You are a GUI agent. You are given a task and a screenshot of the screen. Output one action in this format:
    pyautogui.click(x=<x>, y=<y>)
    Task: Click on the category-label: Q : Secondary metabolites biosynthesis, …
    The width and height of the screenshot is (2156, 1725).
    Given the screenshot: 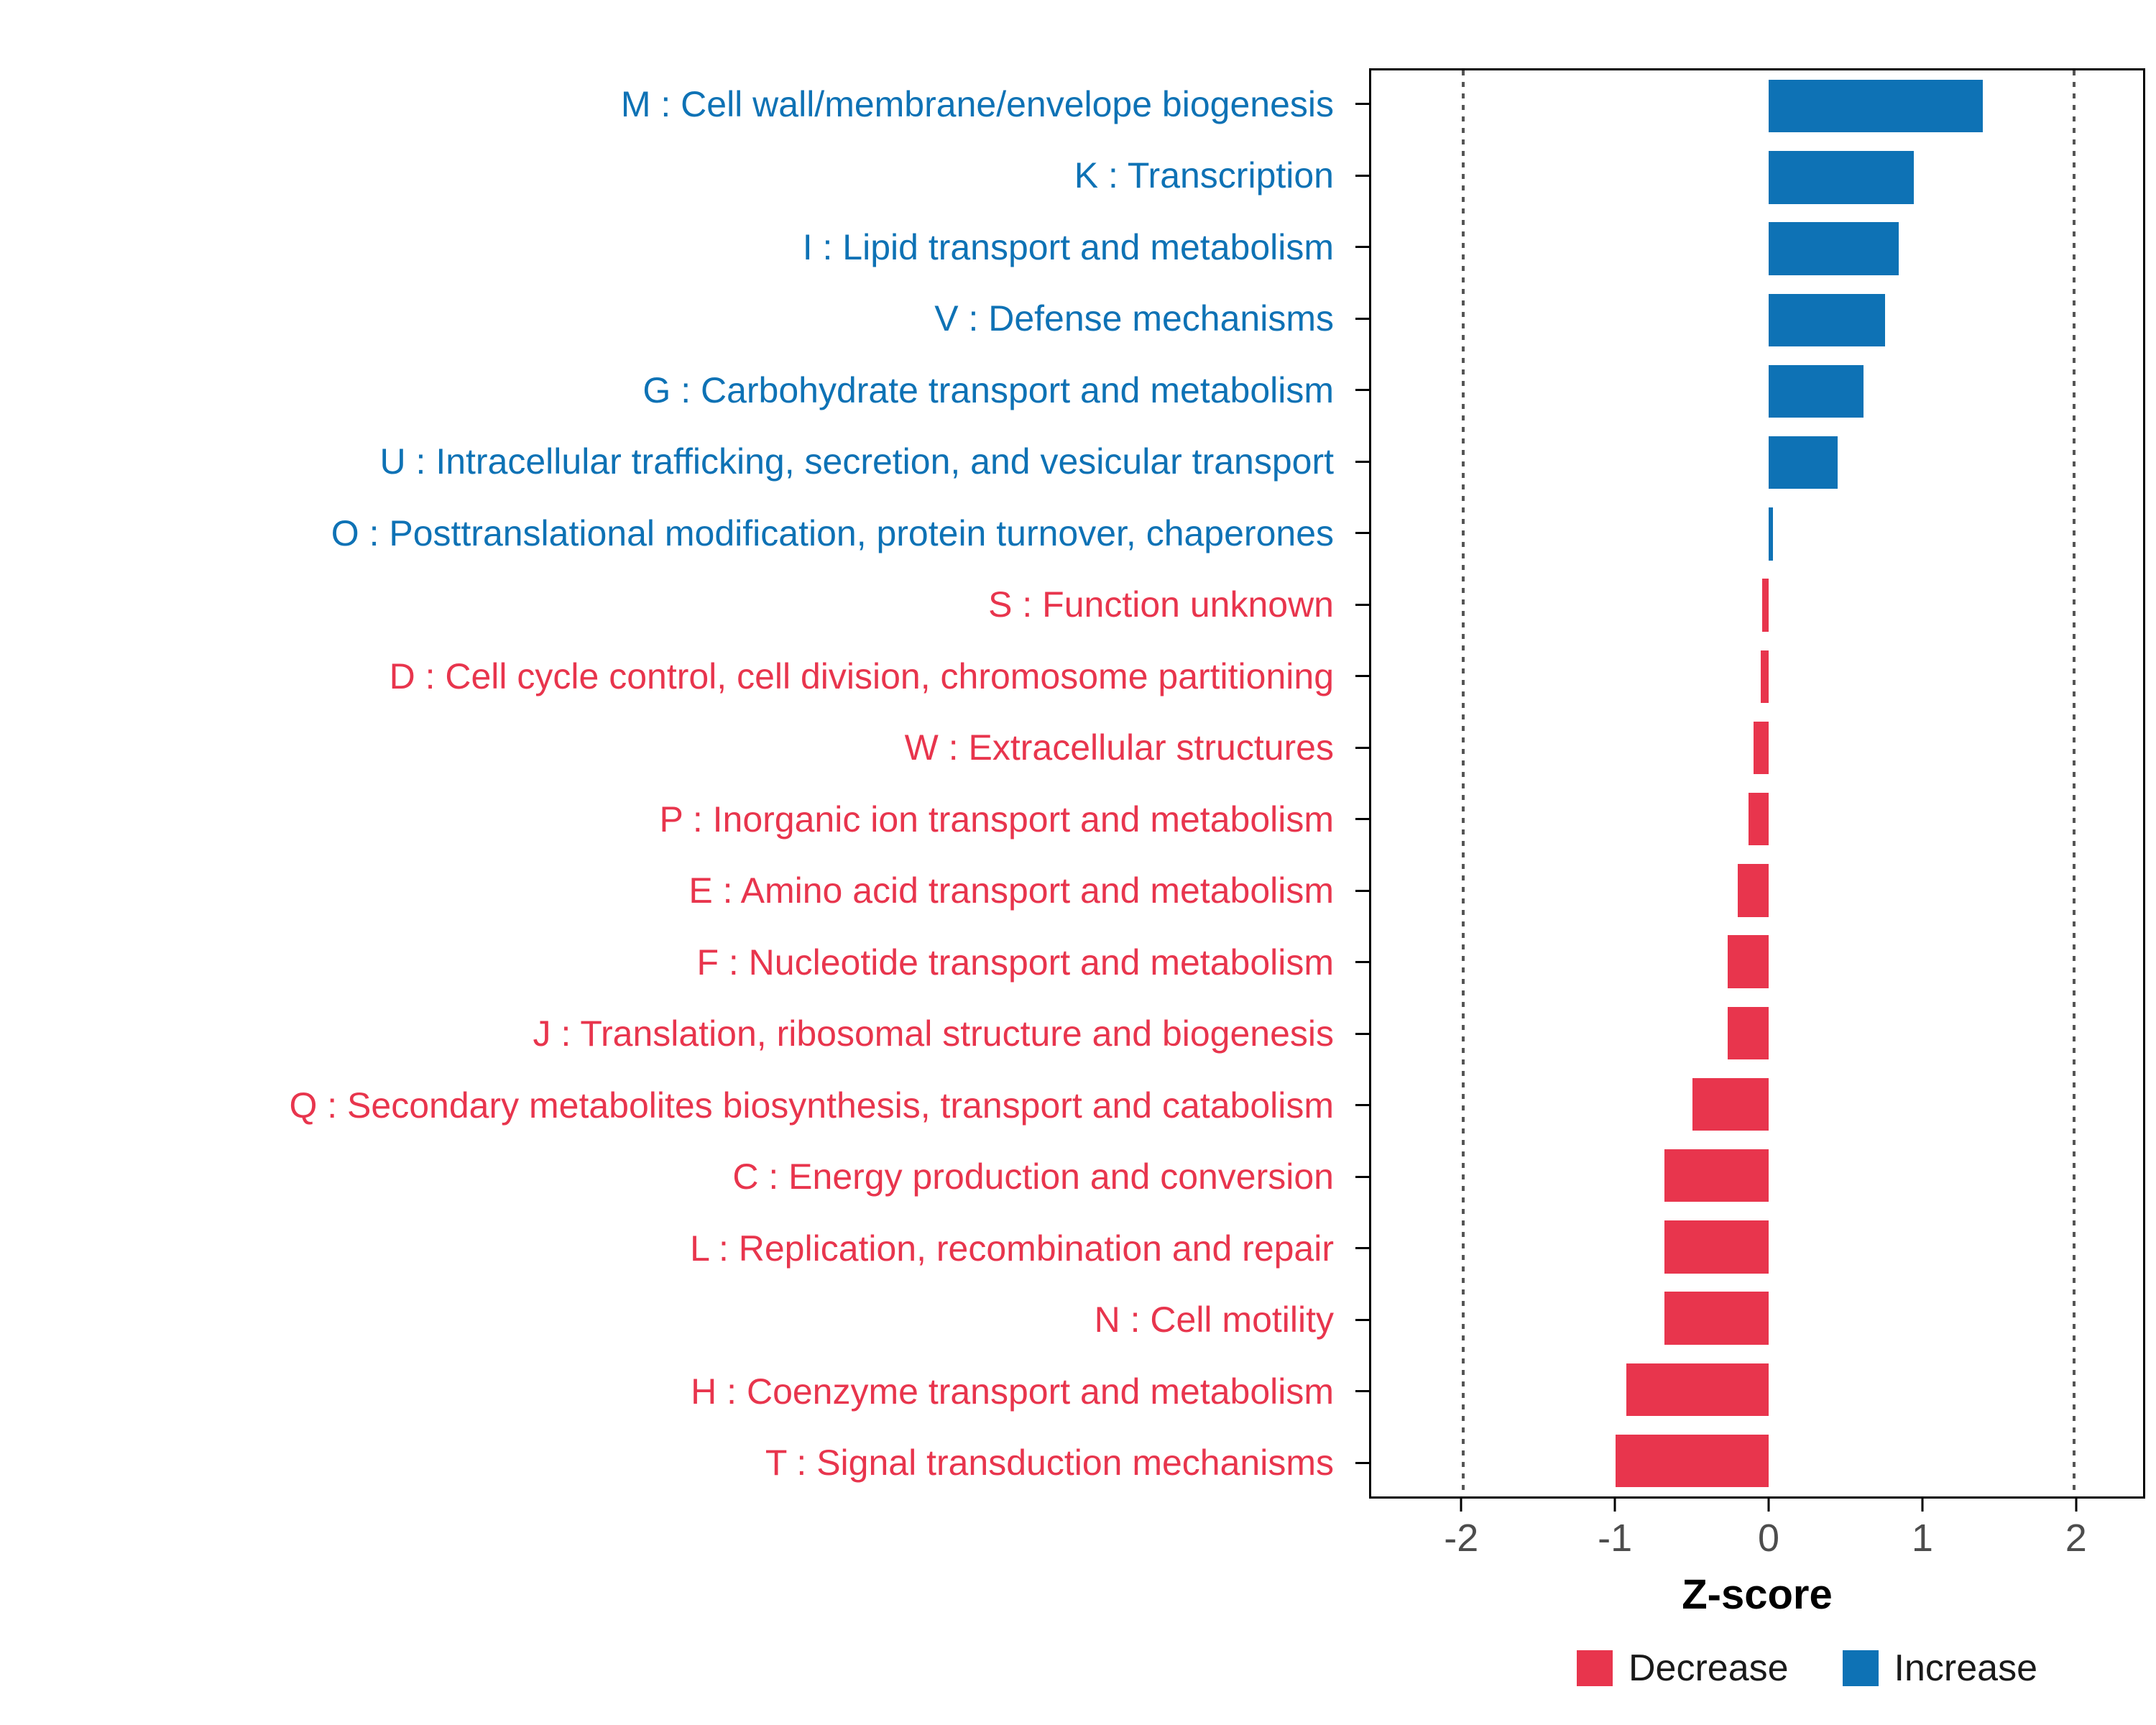 What is the action you would take?
    pyautogui.click(x=811, y=1105)
    